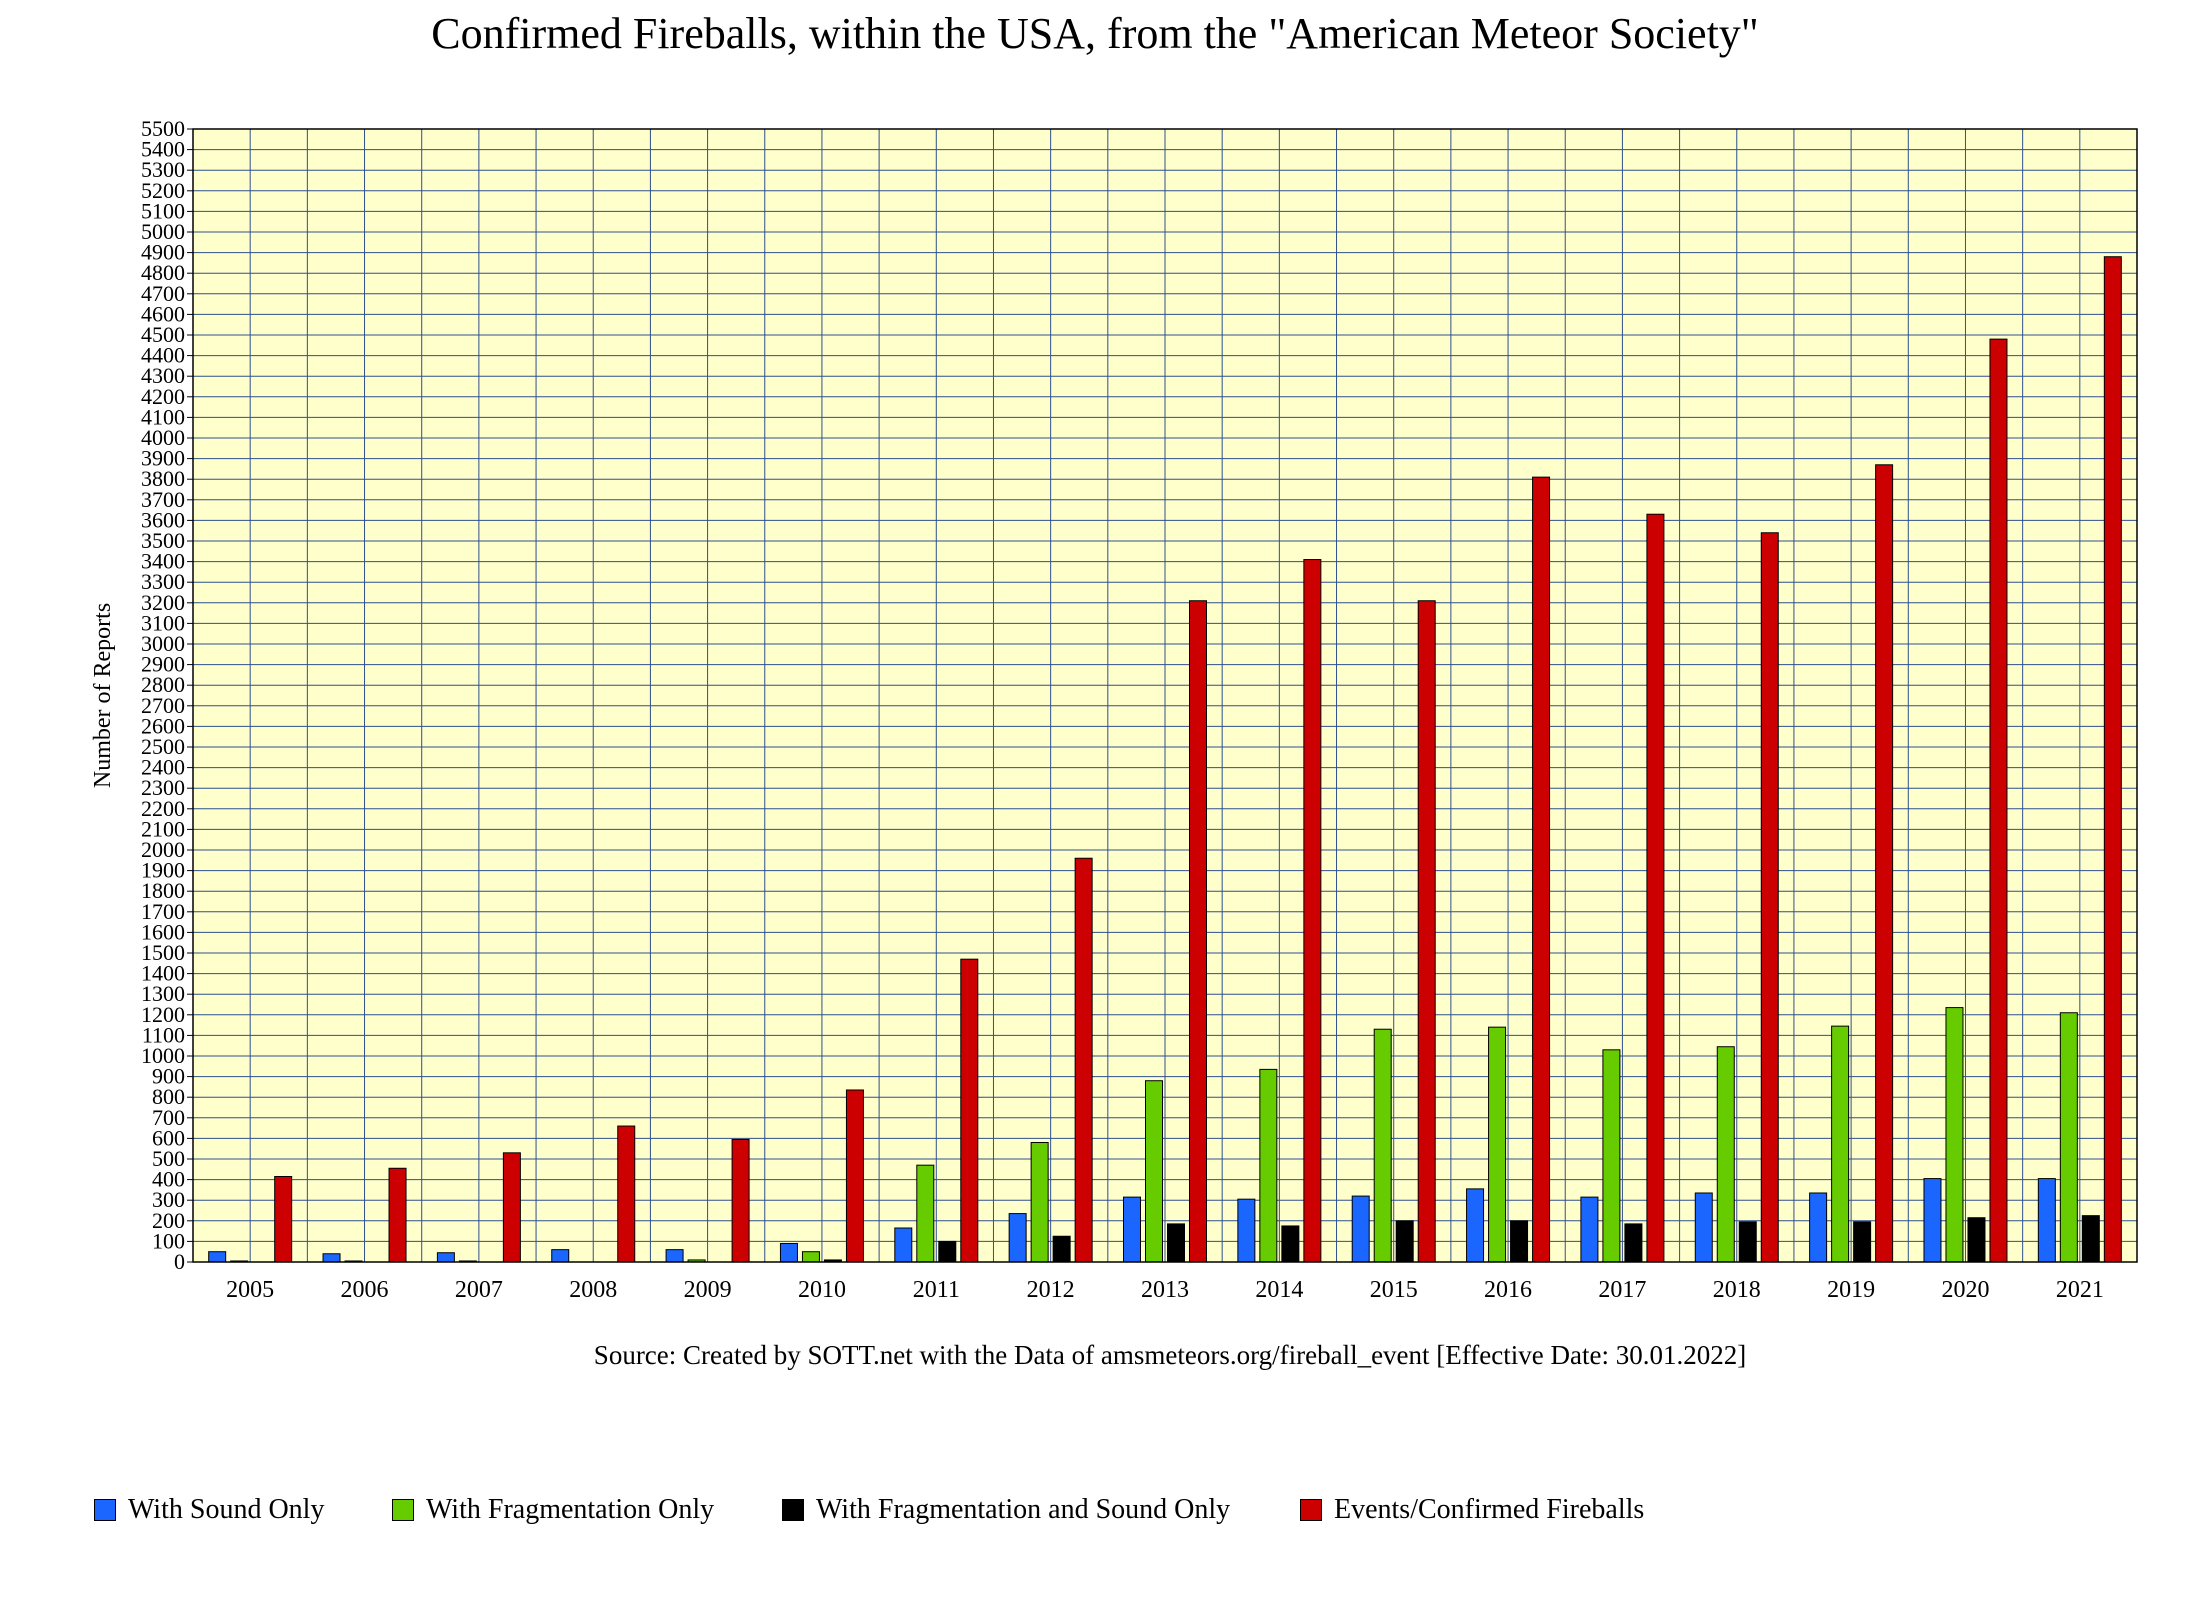 The width and height of the screenshot is (2190, 1610). Describe the element at coordinates (163, 602) in the screenshot. I see `y-tick-label: 3200` at that location.